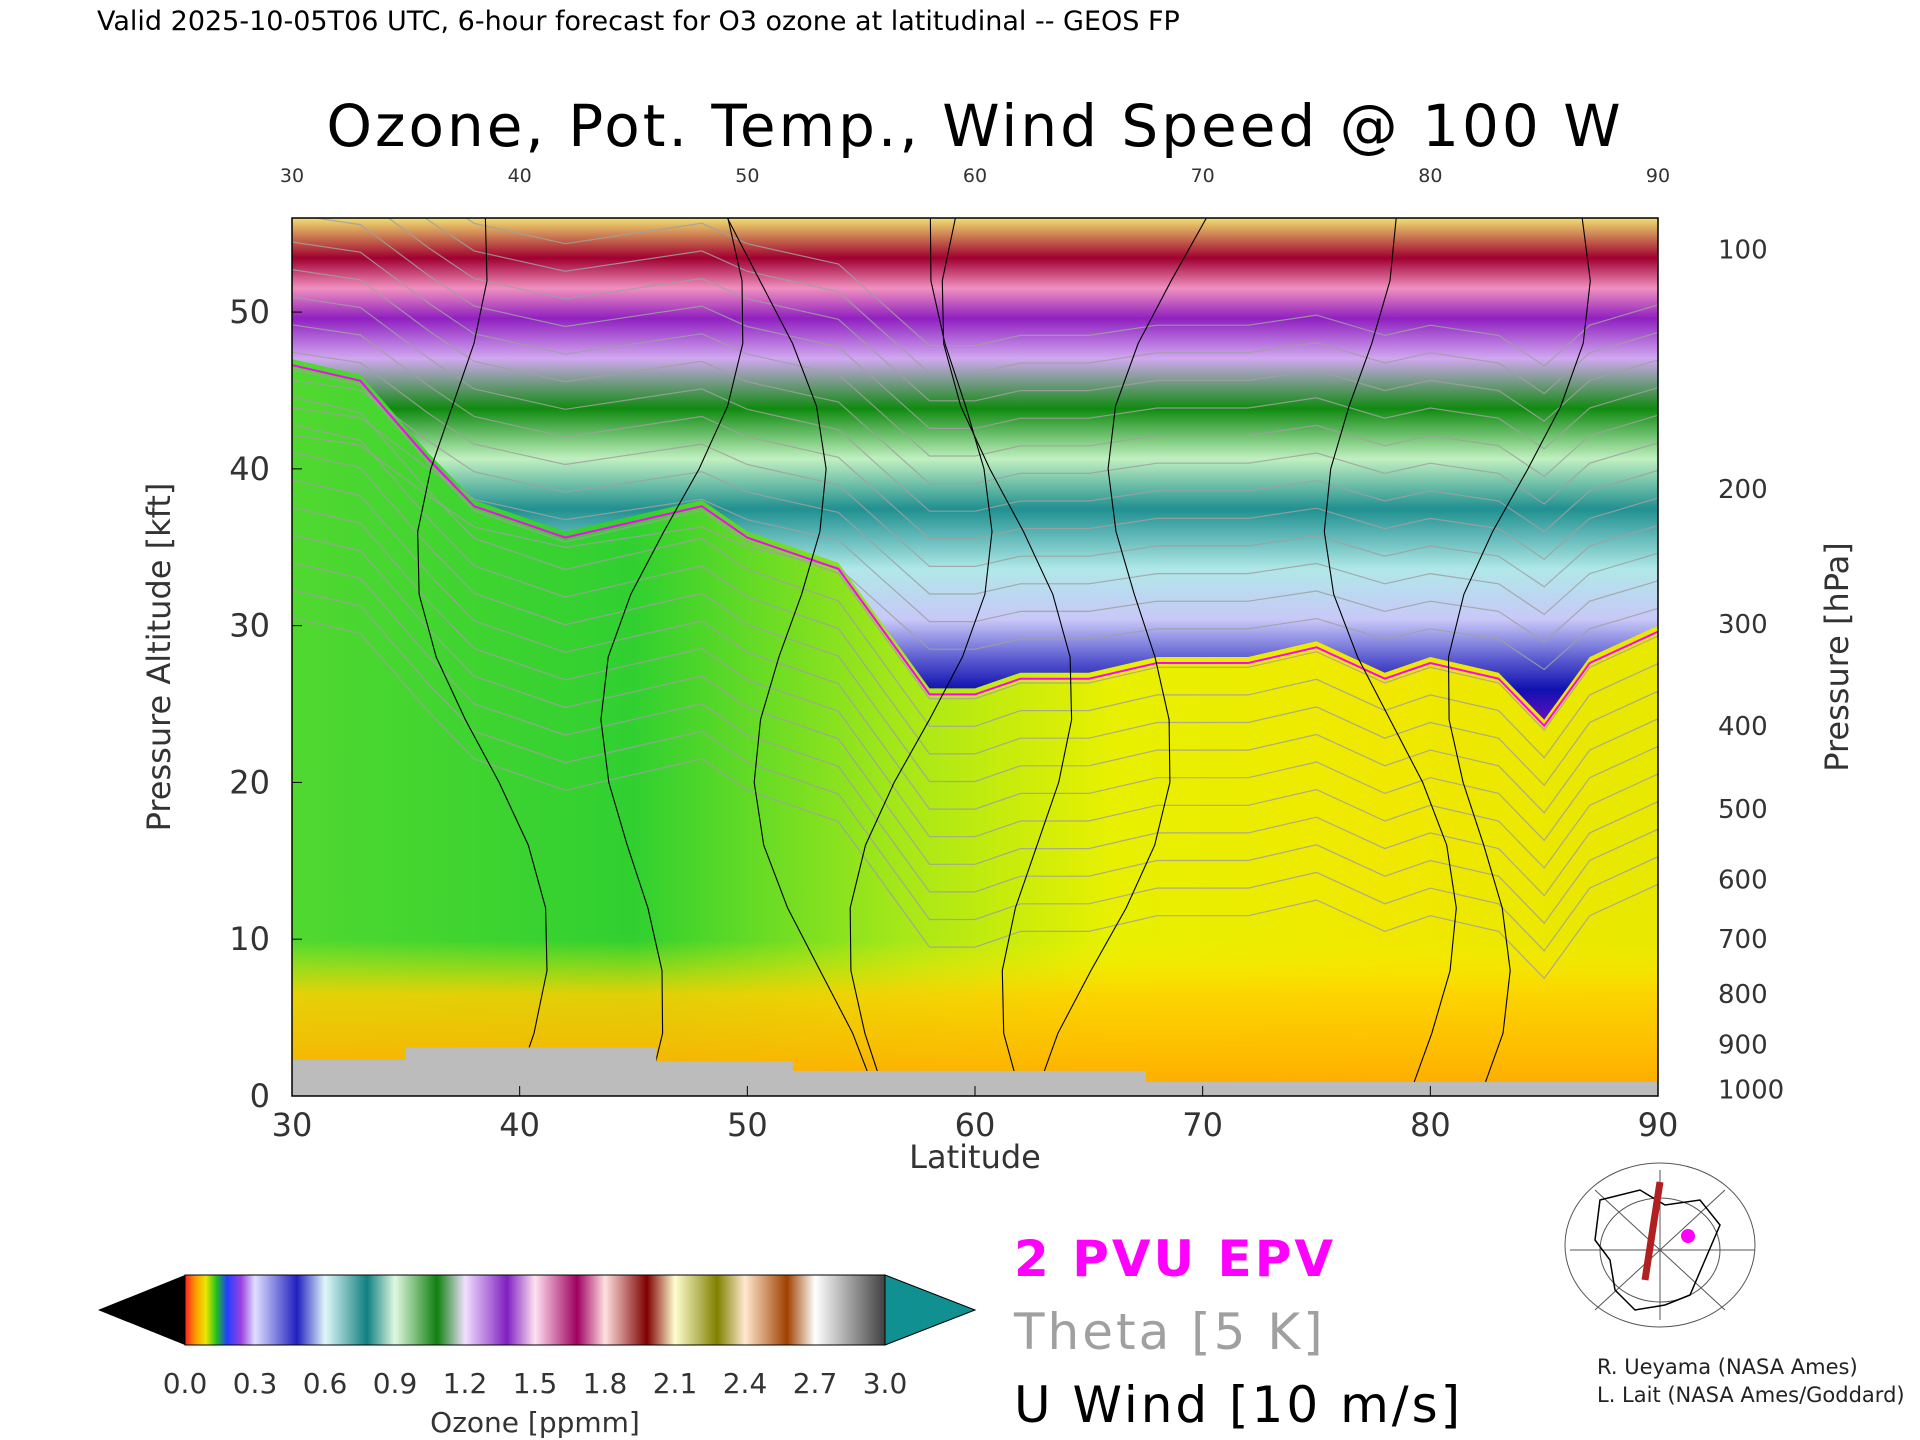  Describe the element at coordinates (1202, 1125) in the screenshot. I see `x-tick-label: 70` at that location.